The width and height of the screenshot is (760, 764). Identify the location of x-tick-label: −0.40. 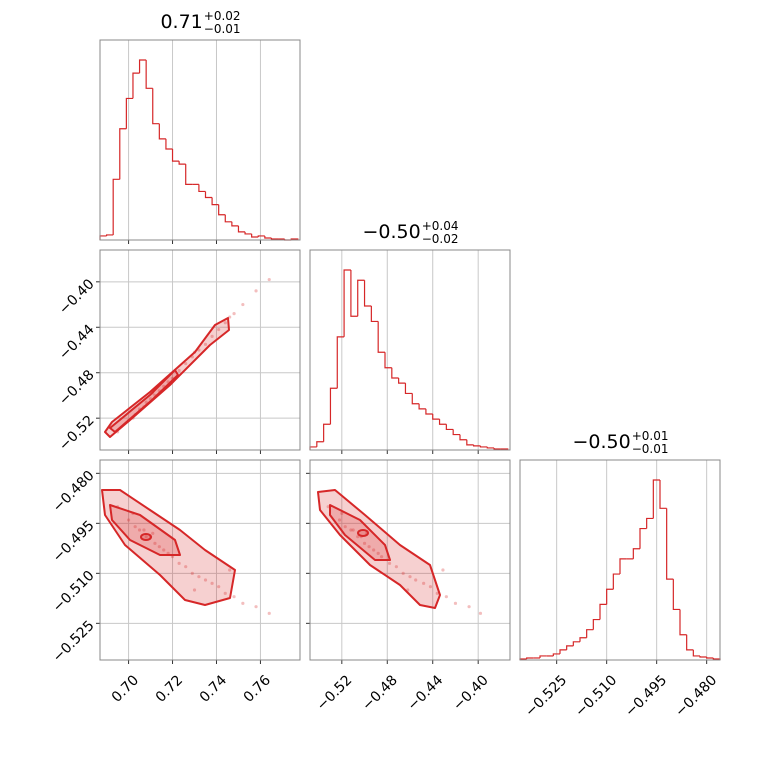
(471, 693).